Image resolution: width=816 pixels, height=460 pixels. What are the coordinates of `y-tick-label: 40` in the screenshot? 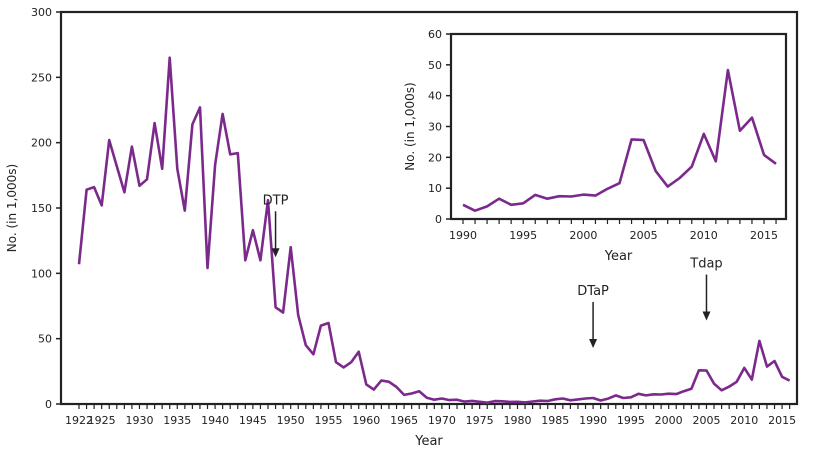 It's located at (435, 96).